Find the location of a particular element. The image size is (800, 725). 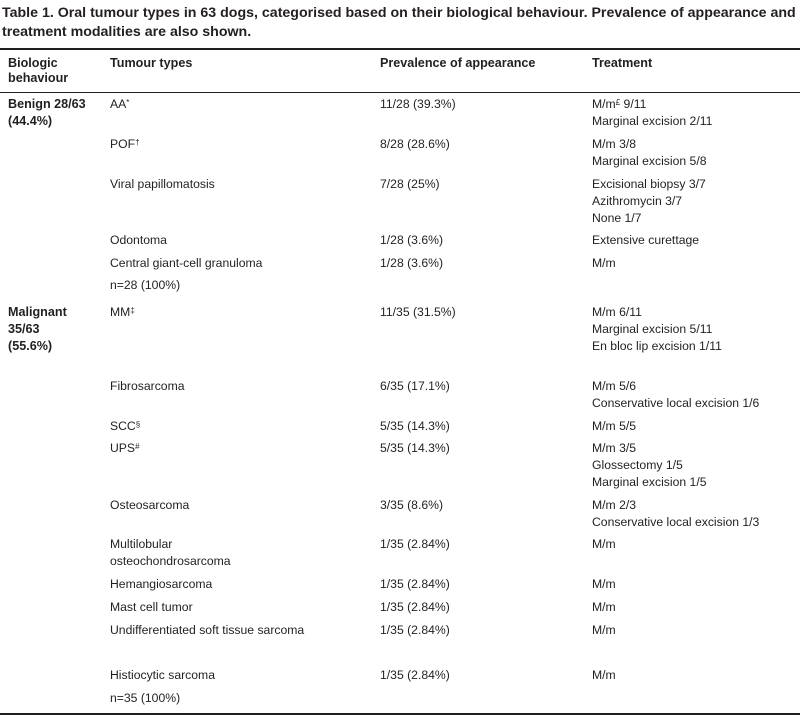

prevalence-viral-papillomatosis: 7/28 (25%) is located at coordinates (410, 184).